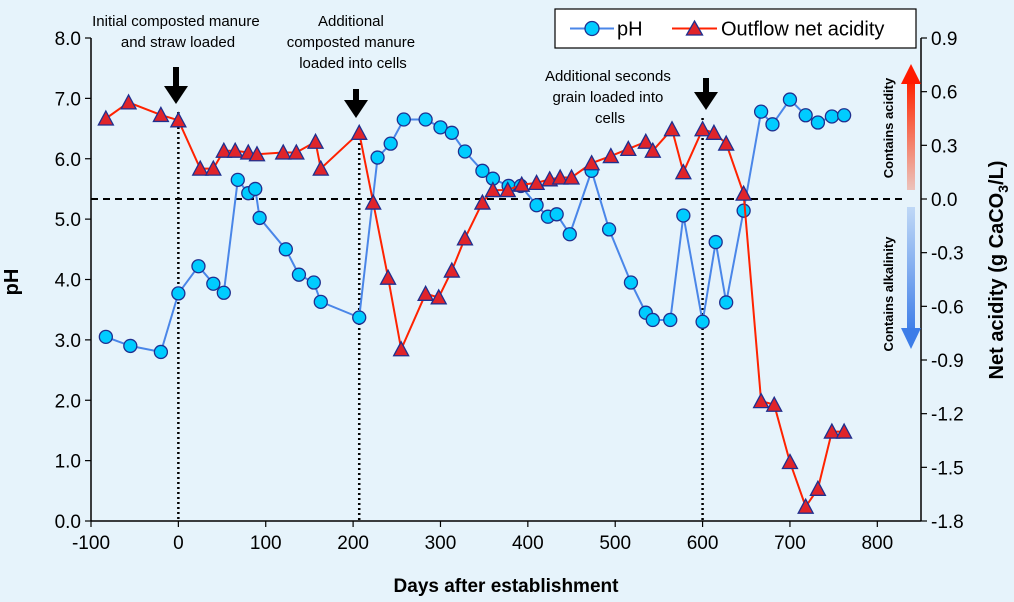  What do you see at coordinates (947, 307) in the screenshot?
I see `right-y-tick-label: -0.6` at bounding box center [947, 307].